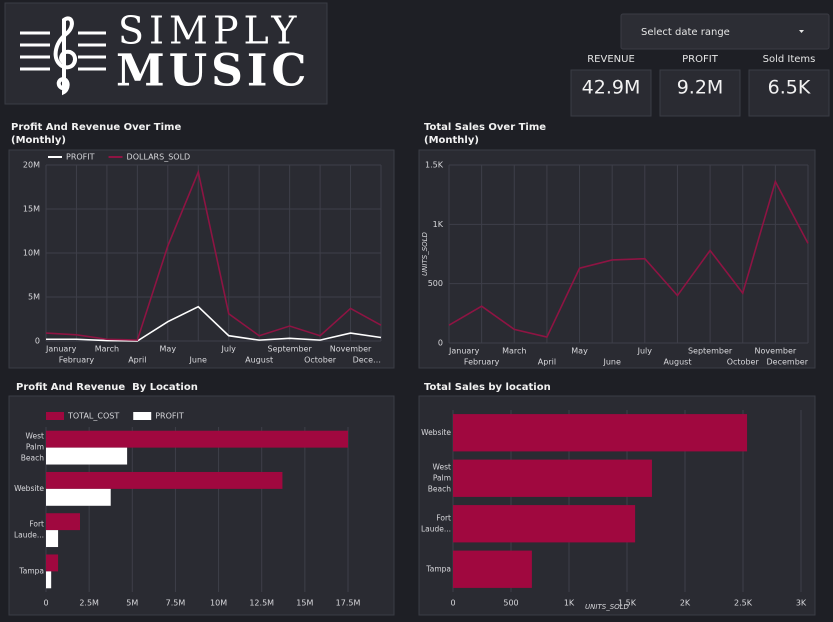 This screenshot has width=833, height=622. What do you see at coordinates (434, 165) in the screenshot?
I see `y-tick-label: 1.5K` at bounding box center [434, 165].